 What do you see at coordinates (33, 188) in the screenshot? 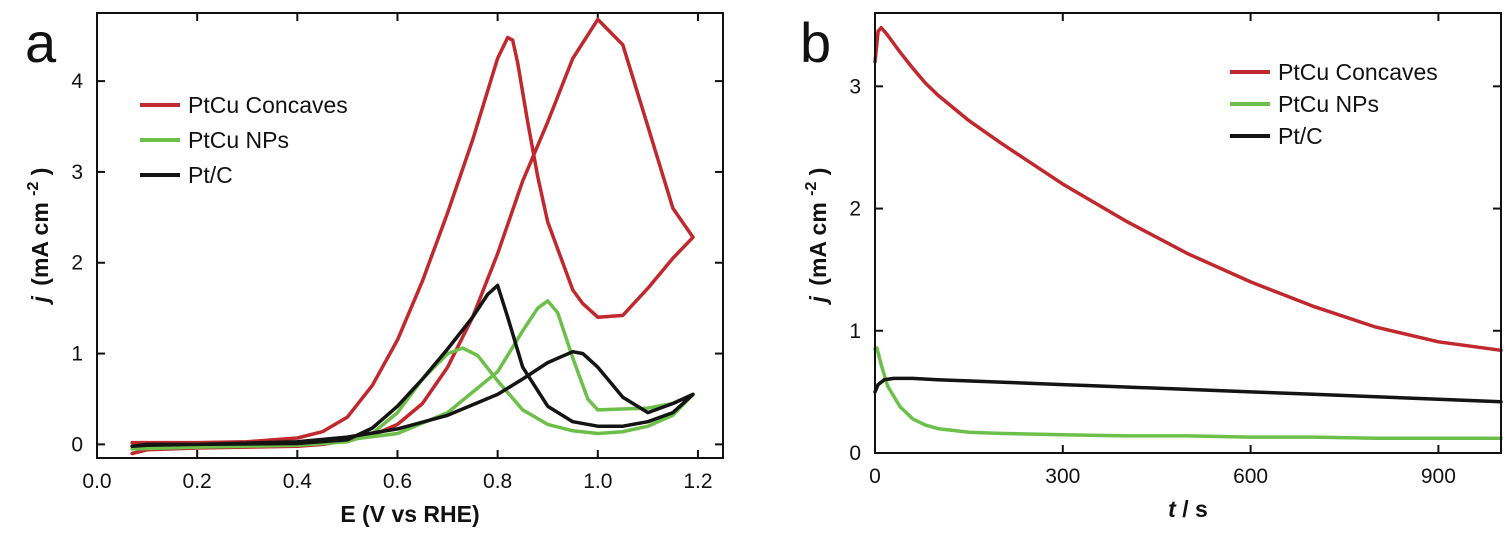
I see `panel-a-y-sup: -2` at bounding box center [33, 188].